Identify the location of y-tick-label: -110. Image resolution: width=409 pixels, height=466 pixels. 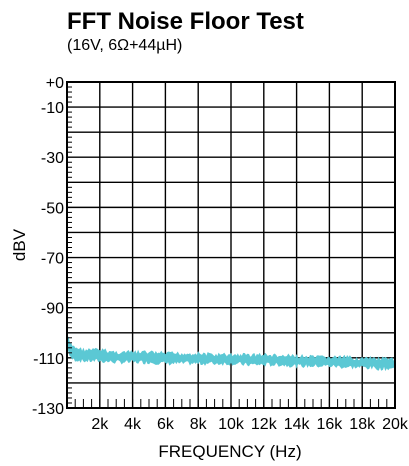
(48, 359).